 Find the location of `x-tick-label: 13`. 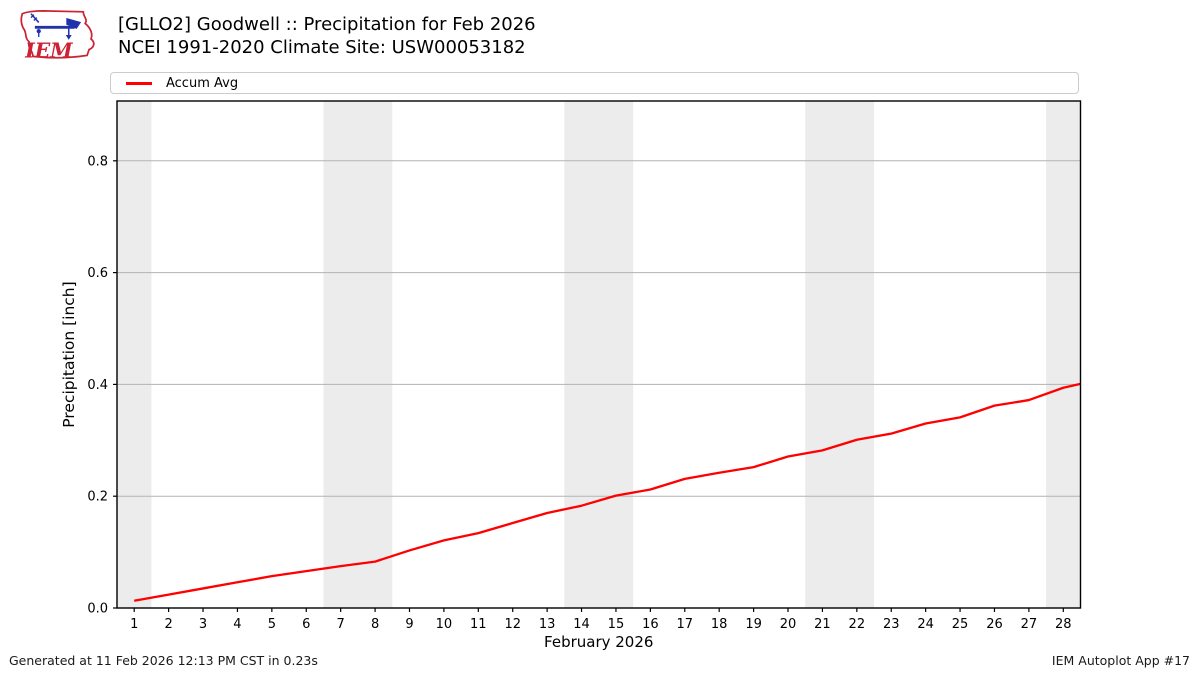

x-tick-label: 13 is located at coordinates (547, 624).